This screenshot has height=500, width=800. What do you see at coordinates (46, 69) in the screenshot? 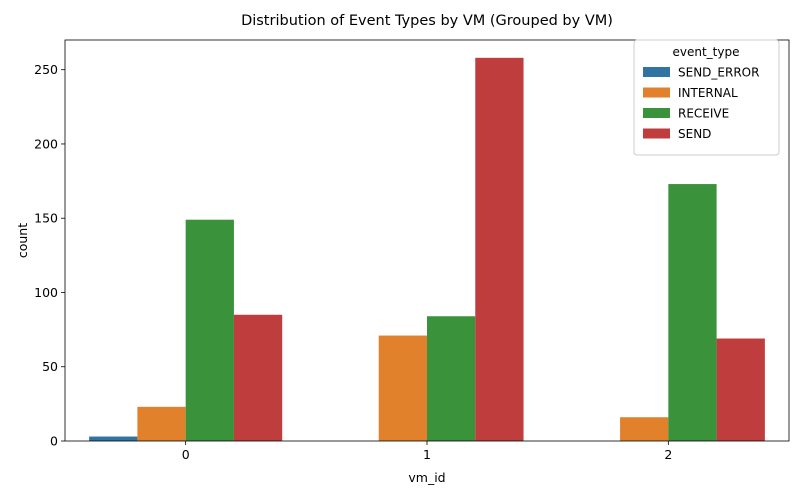
I see `y-tick-label: 250` at bounding box center [46, 69].